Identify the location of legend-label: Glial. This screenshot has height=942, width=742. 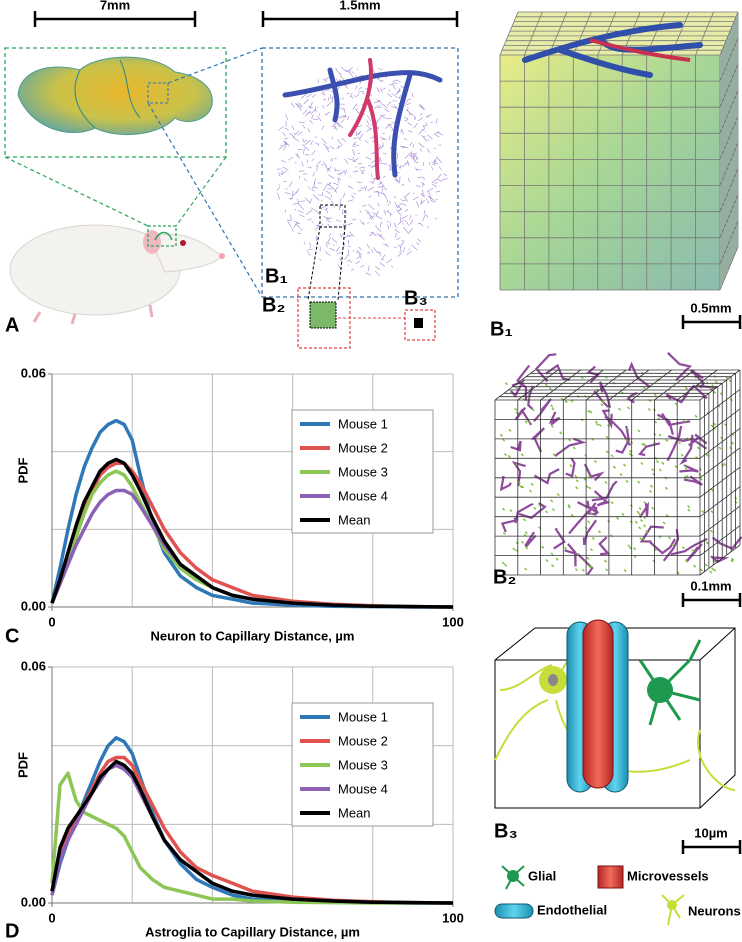
(542, 875).